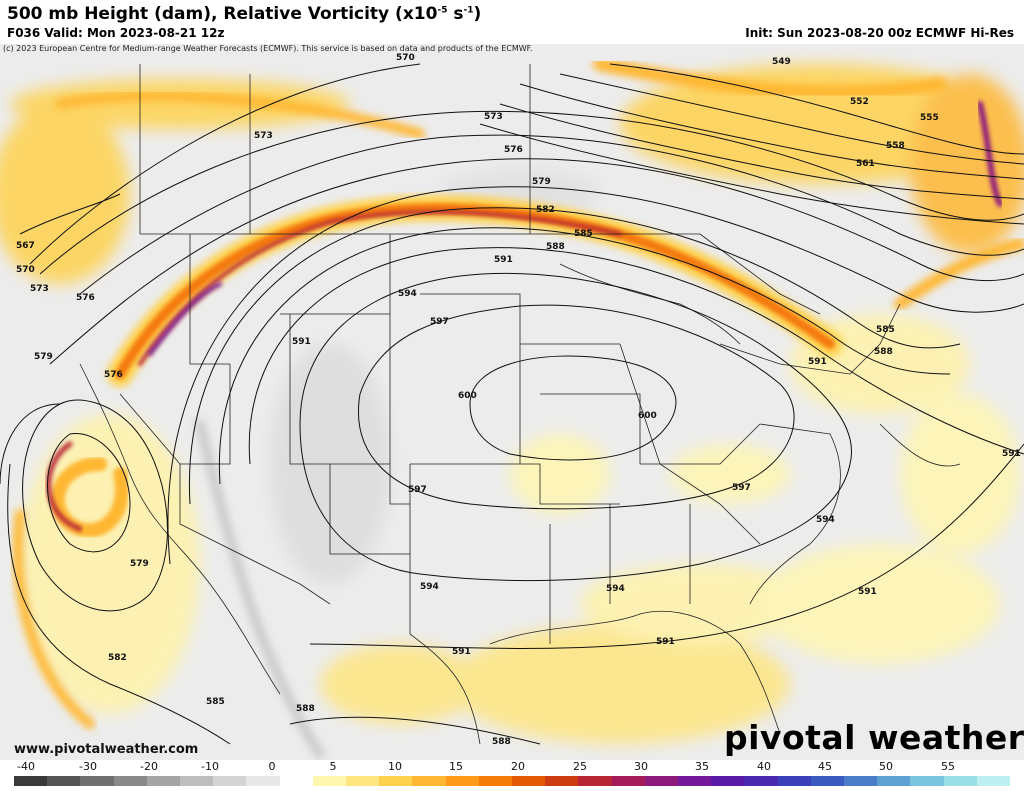 Image resolution: width=1024 pixels, height=791 pixels. Describe the element at coordinates (106, 749) in the screenshot. I see `website-link: www.pivotalweather.com` at that location.